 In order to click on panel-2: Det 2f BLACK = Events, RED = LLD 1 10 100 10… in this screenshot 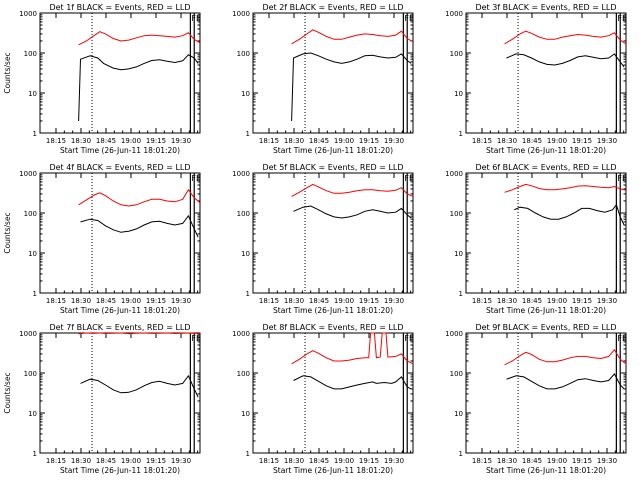, I will do `click(323, 79)`.